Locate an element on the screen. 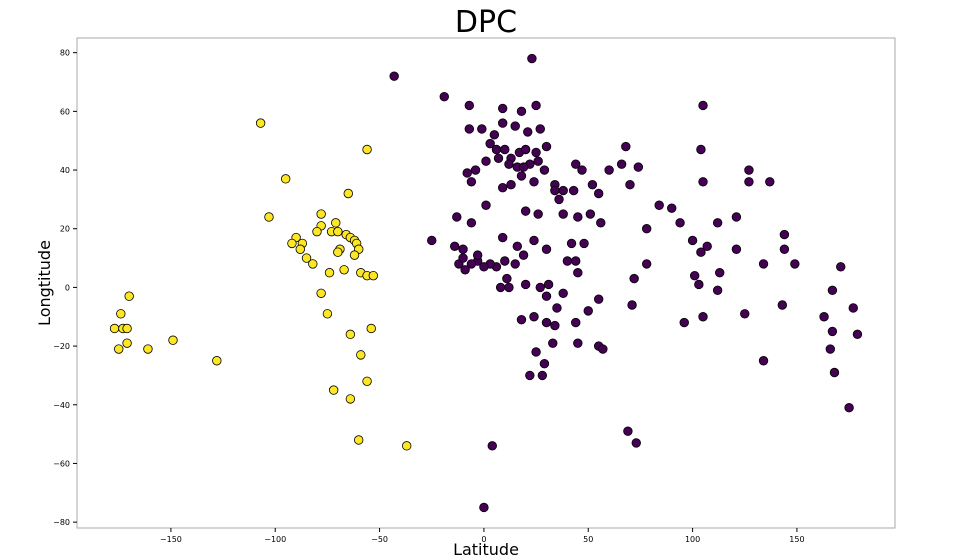 The width and height of the screenshot is (960, 560). x-tick-label: 0 is located at coordinates (483, 539).